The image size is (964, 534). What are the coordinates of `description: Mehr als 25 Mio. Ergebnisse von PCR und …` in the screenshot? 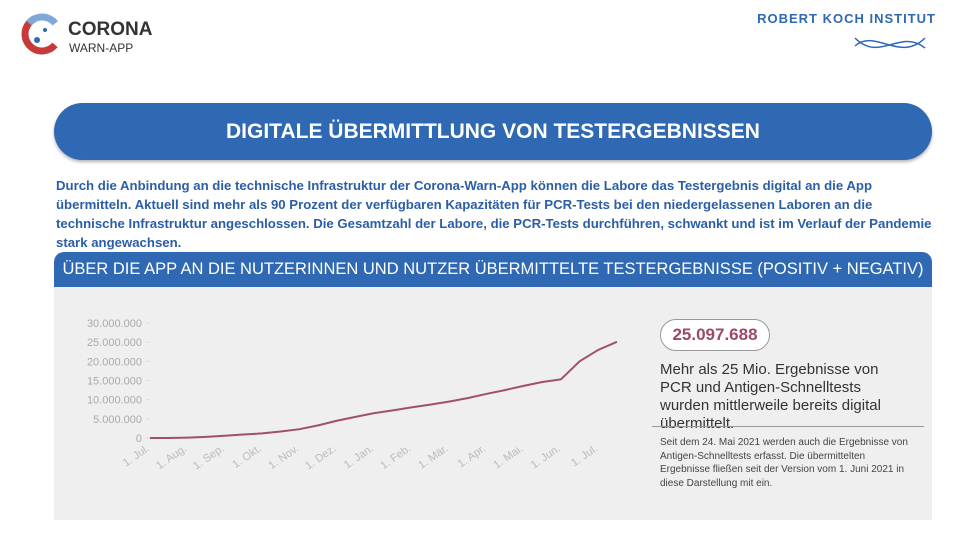 It's located at (770, 396).